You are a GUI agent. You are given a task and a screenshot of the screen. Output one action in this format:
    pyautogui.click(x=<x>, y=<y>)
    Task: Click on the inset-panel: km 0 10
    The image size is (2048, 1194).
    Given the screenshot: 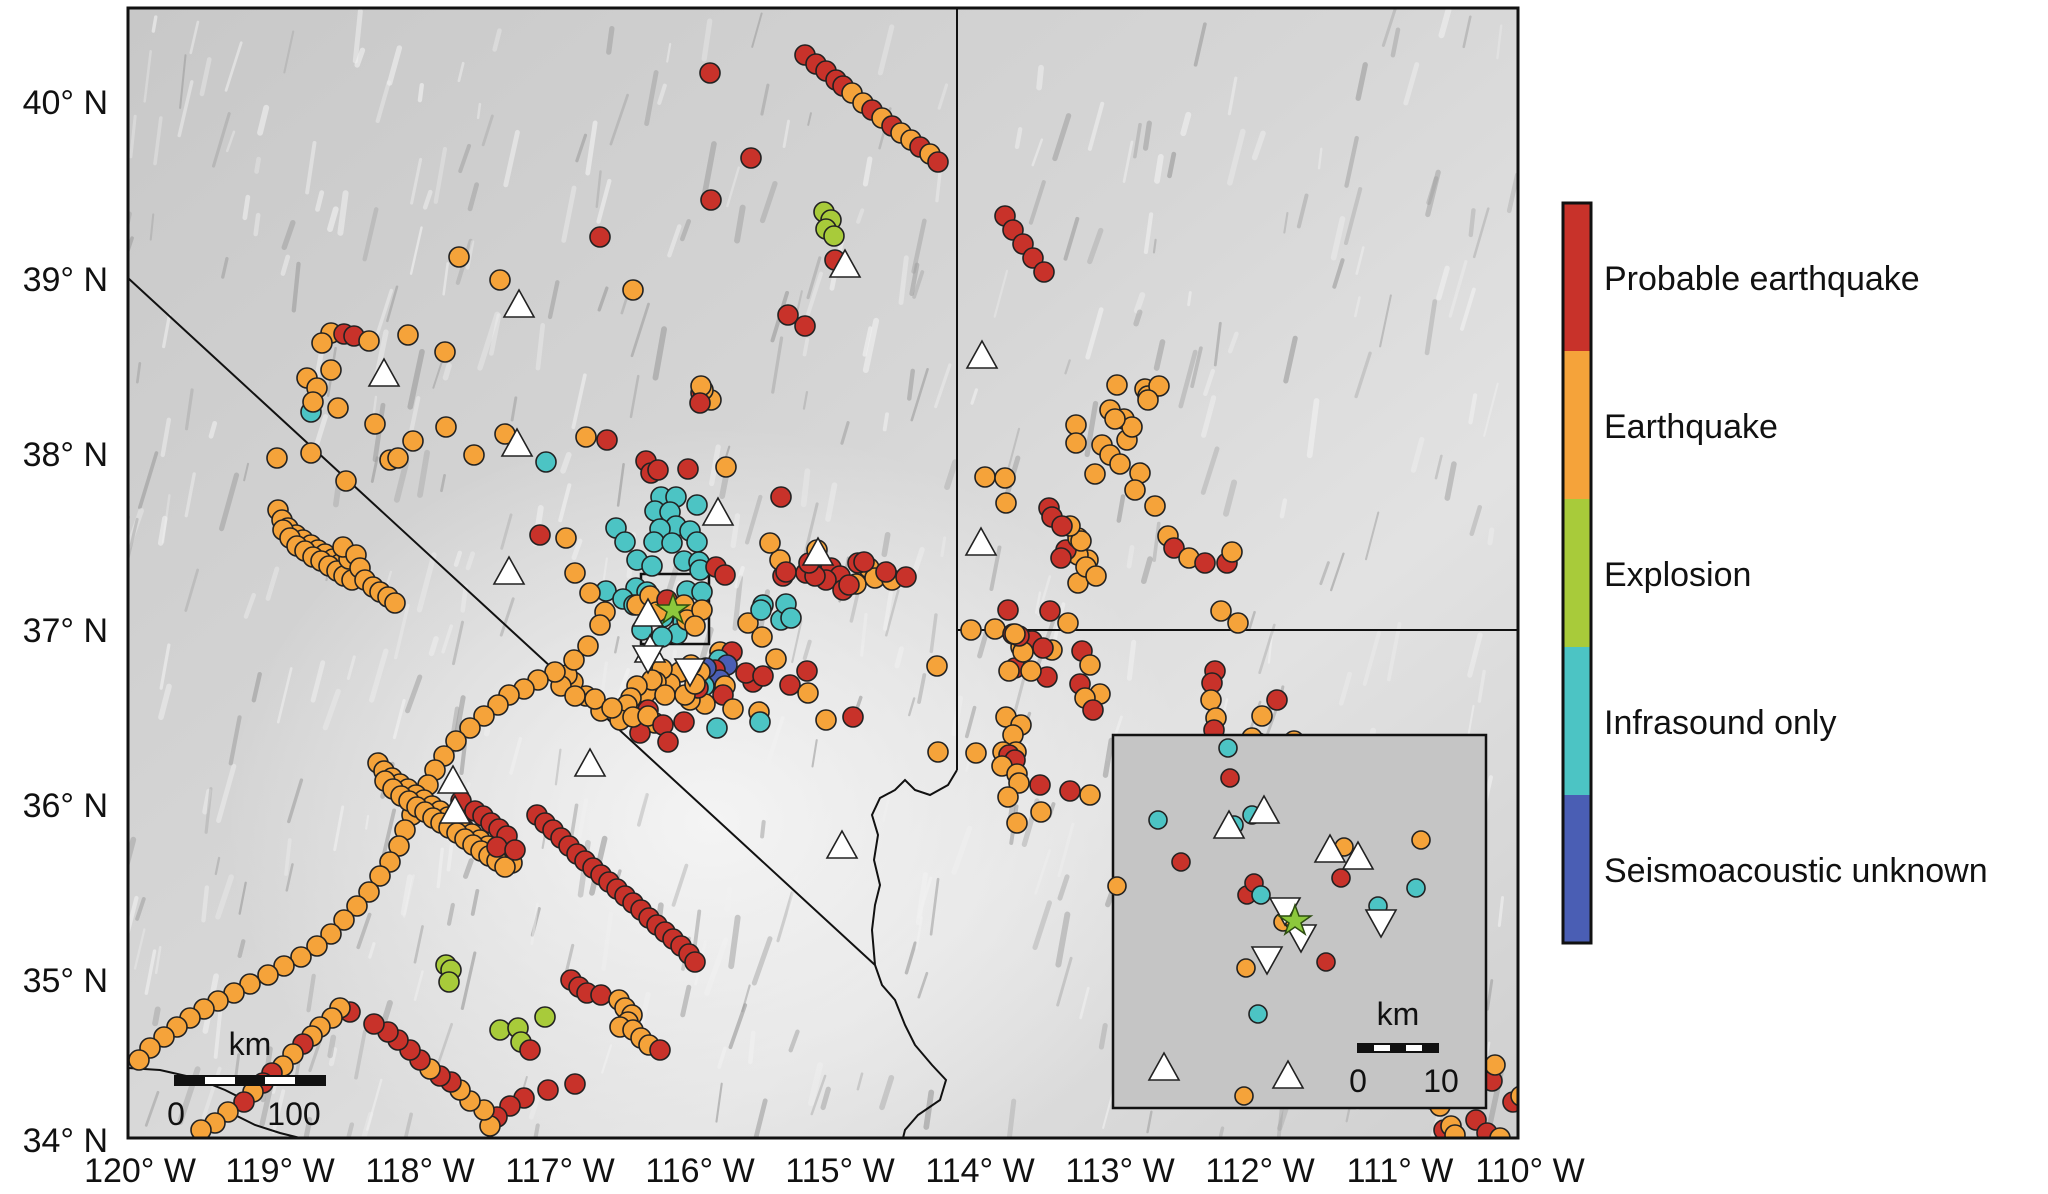 What is the action you would take?
    pyautogui.click(x=1297, y=921)
    